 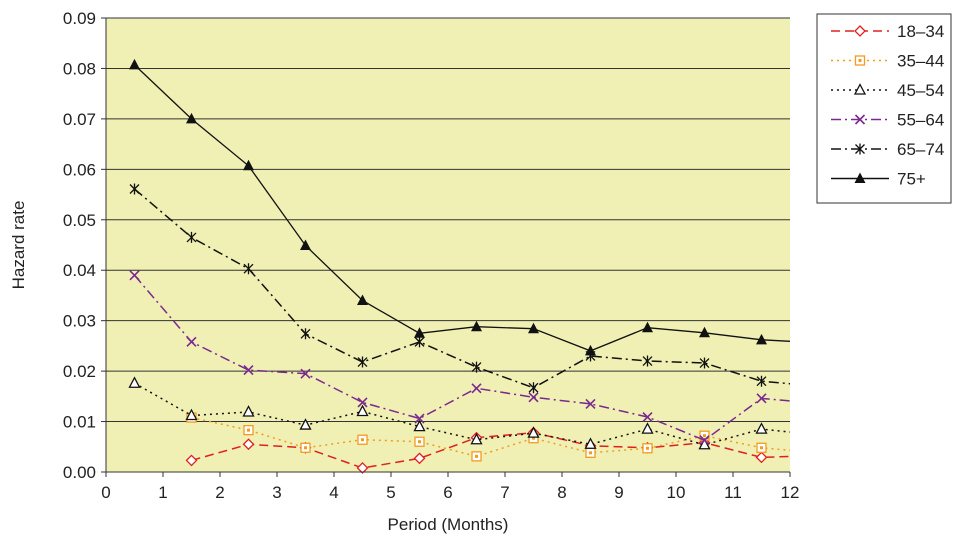 I want to click on x-tick-label: 4, so click(x=333, y=492).